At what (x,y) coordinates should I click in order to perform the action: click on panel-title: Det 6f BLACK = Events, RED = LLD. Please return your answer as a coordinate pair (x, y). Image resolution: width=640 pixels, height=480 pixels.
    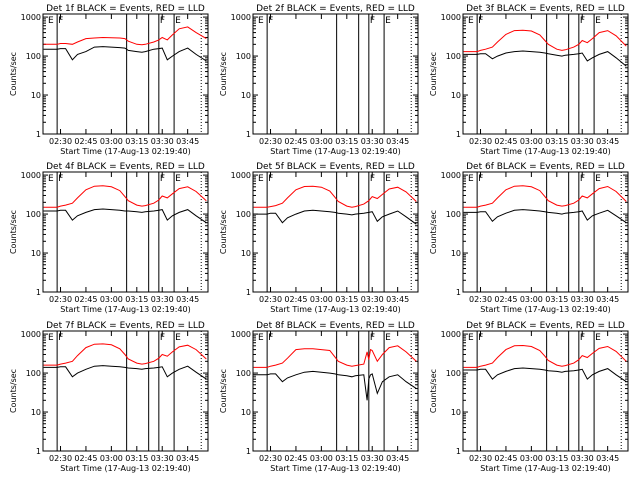
    Looking at the image, I should click on (545, 167).